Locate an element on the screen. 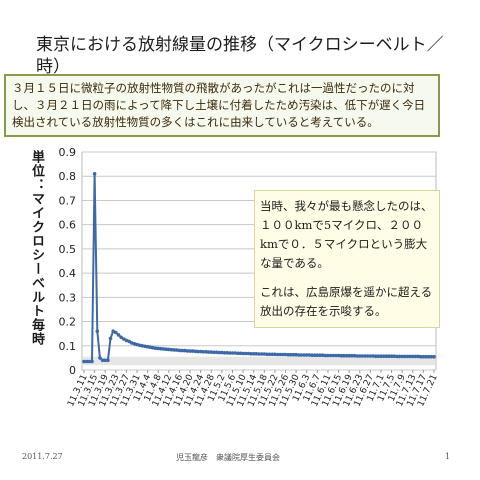  footer-date: 2011.7.27 is located at coordinates (42, 456).